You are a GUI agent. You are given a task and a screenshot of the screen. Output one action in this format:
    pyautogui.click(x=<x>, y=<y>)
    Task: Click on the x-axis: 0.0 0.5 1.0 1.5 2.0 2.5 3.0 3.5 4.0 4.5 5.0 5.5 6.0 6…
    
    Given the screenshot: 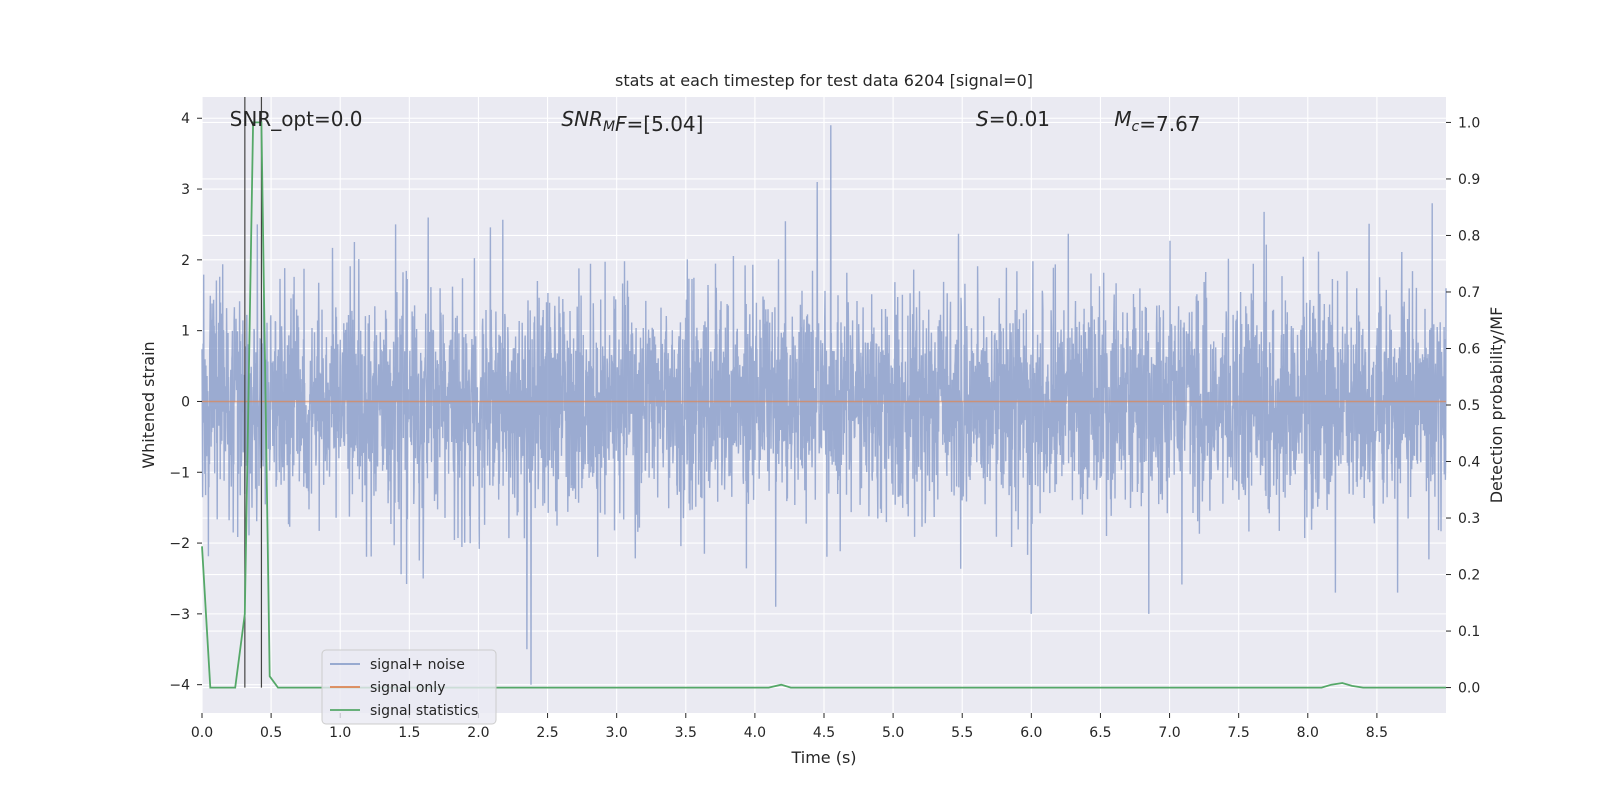 What is the action you would take?
    pyautogui.click(x=789, y=727)
    